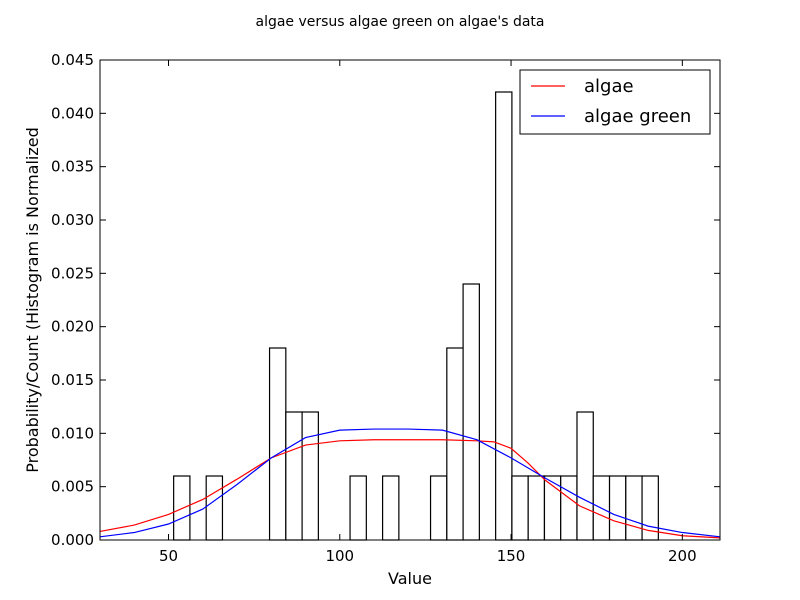 The height and width of the screenshot is (600, 800). What do you see at coordinates (72, 380) in the screenshot?
I see `y-tick-label: 0.015` at bounding box center [72, 380].